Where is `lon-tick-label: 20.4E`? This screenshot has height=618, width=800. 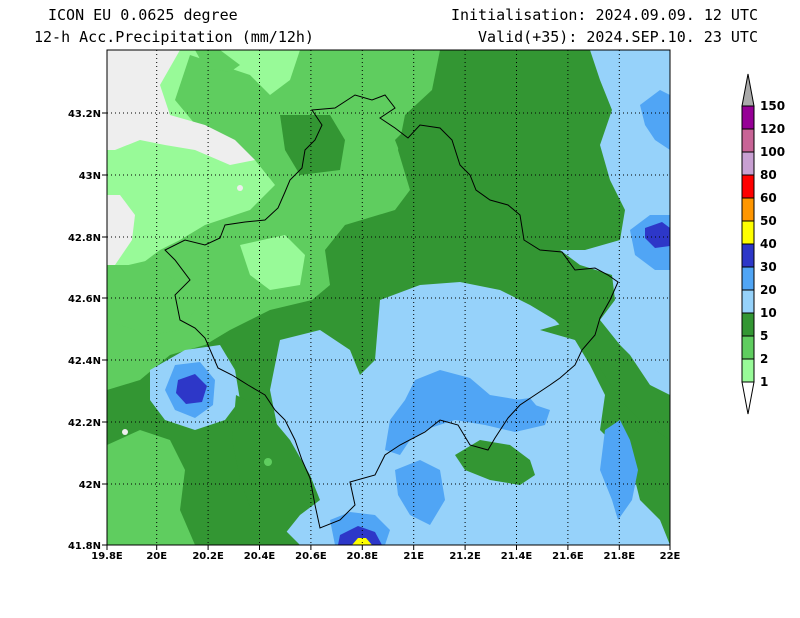
lon-tick-label: 20.4E is located at coordinates (260, 556).